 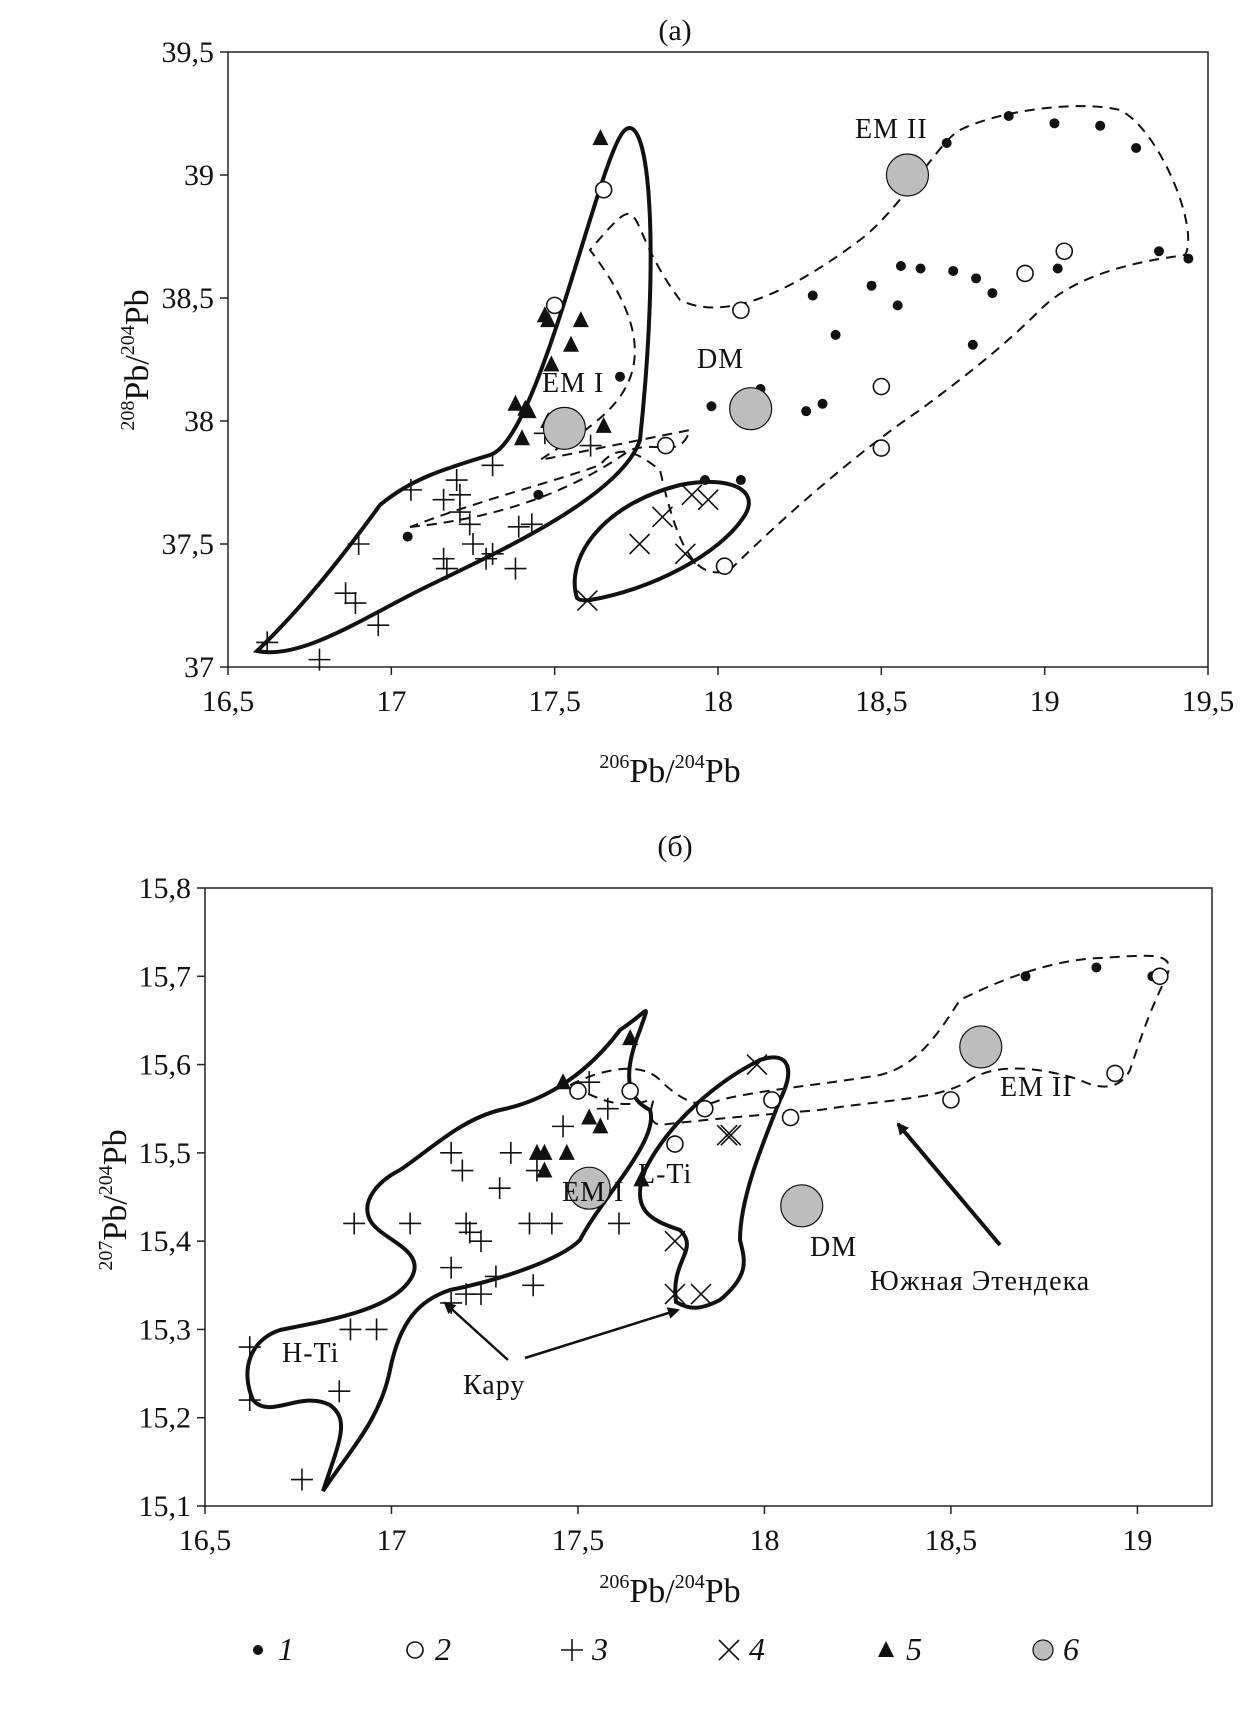 I want to click on panel-b-y-tick-label: 15,7, so click(x=165, y=976).